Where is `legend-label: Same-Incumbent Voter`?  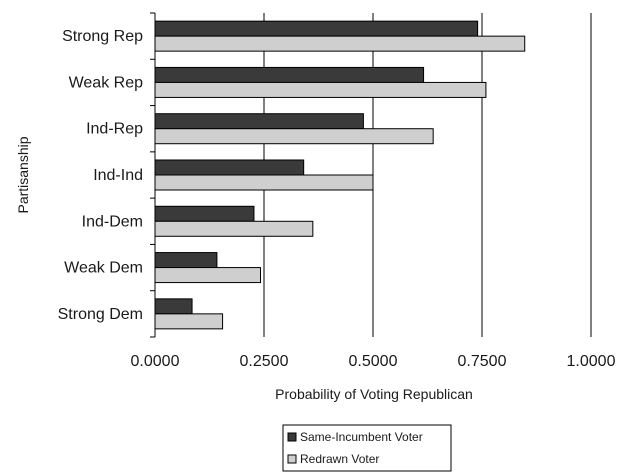
legend-label: Same-Incumbent Voter is located at coordinates (361, 437).